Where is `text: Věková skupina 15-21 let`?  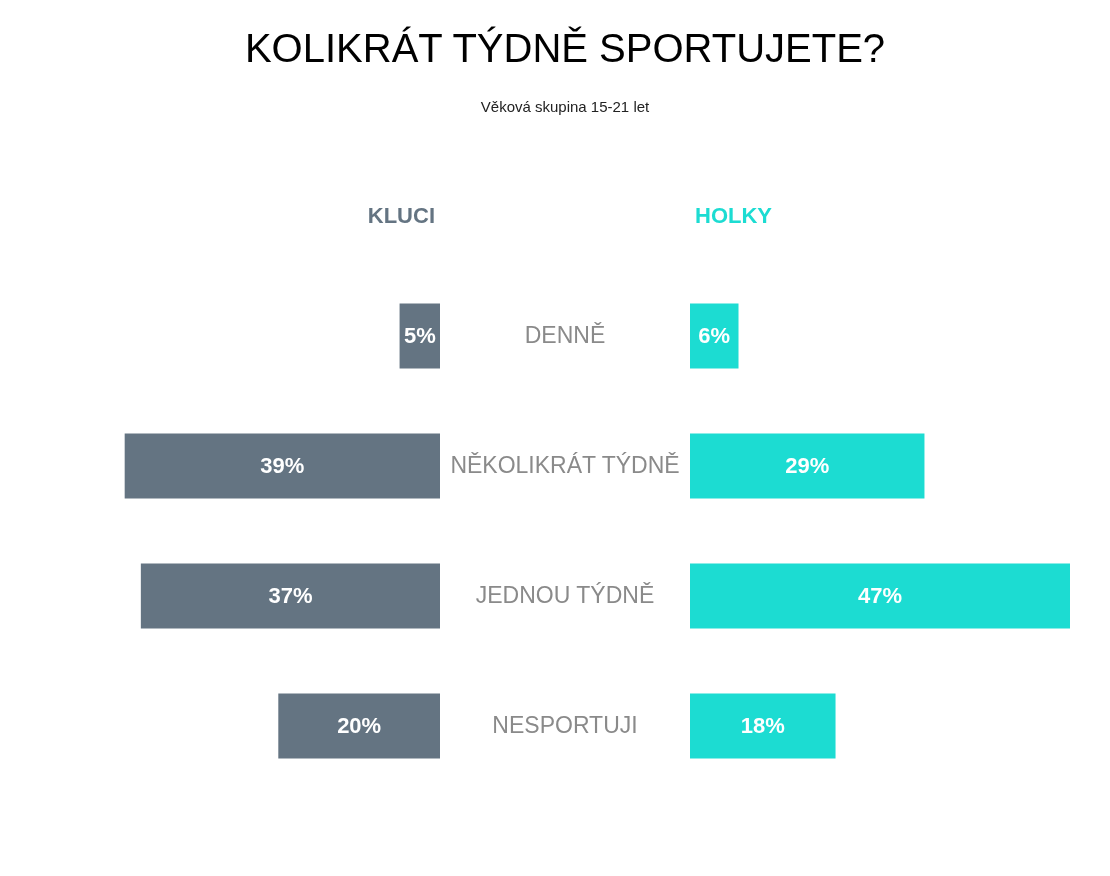 text: Věková skupina 15-21 let is located at coordinates (565, 106).